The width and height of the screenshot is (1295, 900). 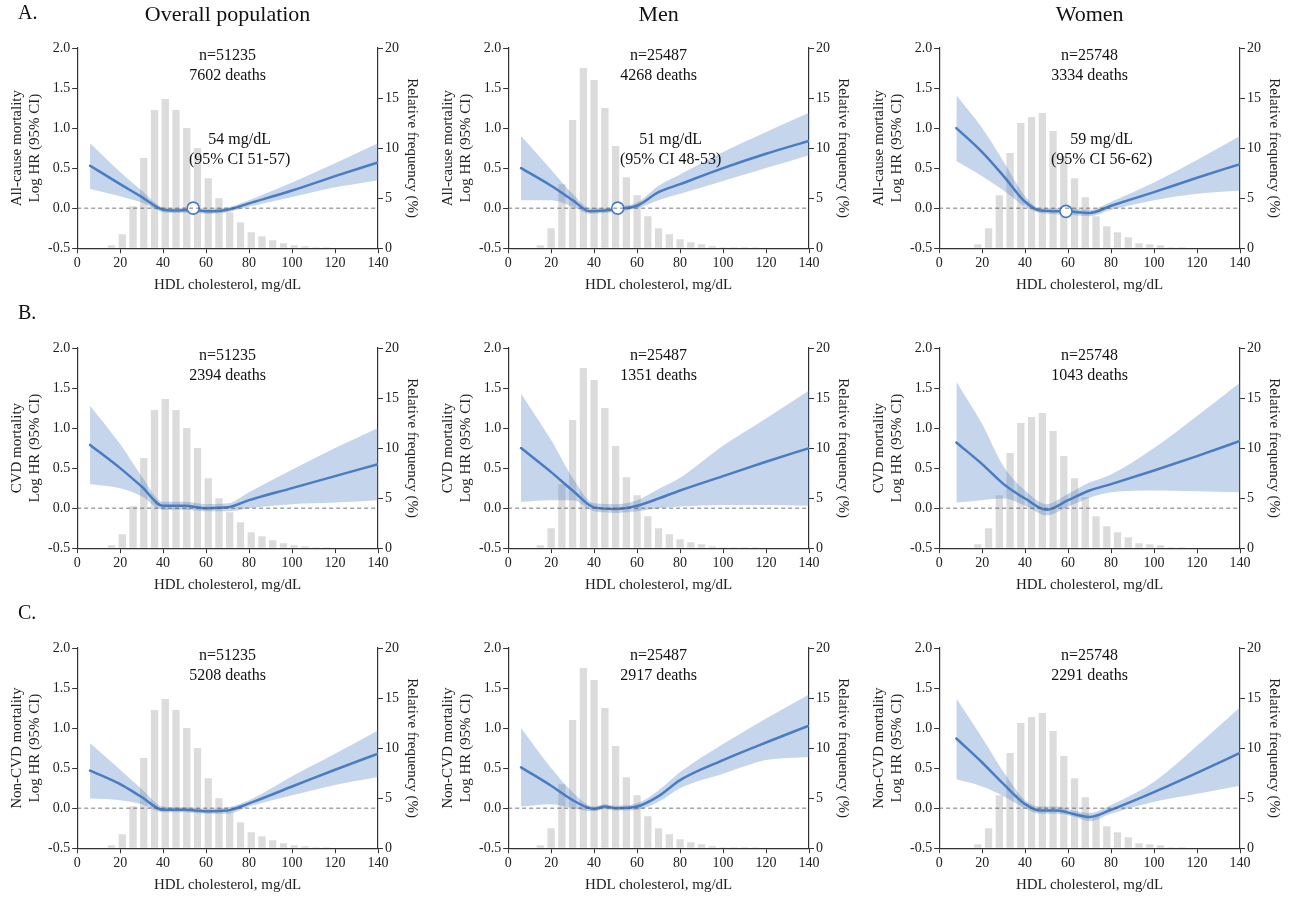 I want to click on y-axis-title: CVD mortality Log HR (95% CI), so click(x=887, y=448).